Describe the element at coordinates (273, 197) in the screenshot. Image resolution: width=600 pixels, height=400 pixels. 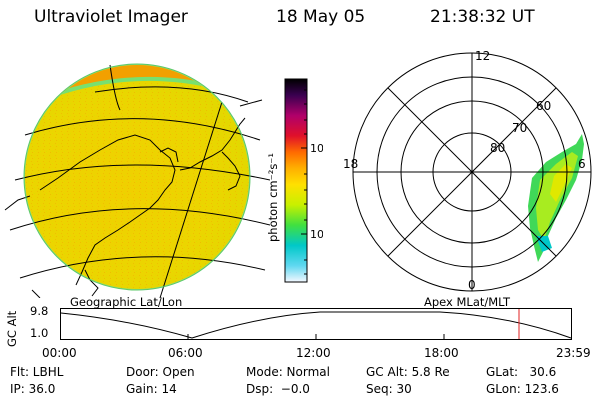
I see `color-bar-unit-label: photon cm⁻²s⁻¹` at that location.